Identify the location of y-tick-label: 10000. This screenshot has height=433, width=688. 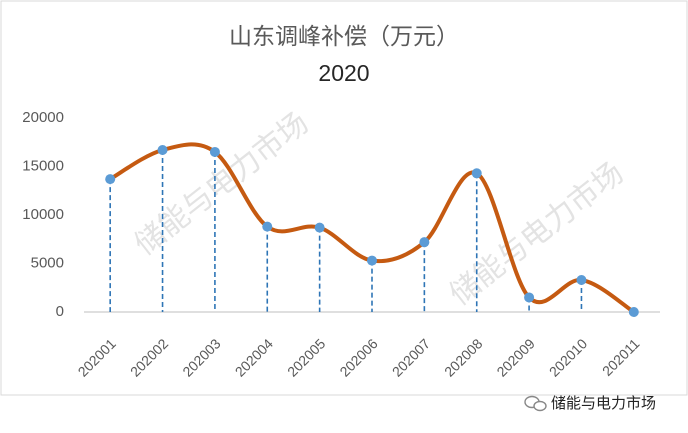
(43, 214).